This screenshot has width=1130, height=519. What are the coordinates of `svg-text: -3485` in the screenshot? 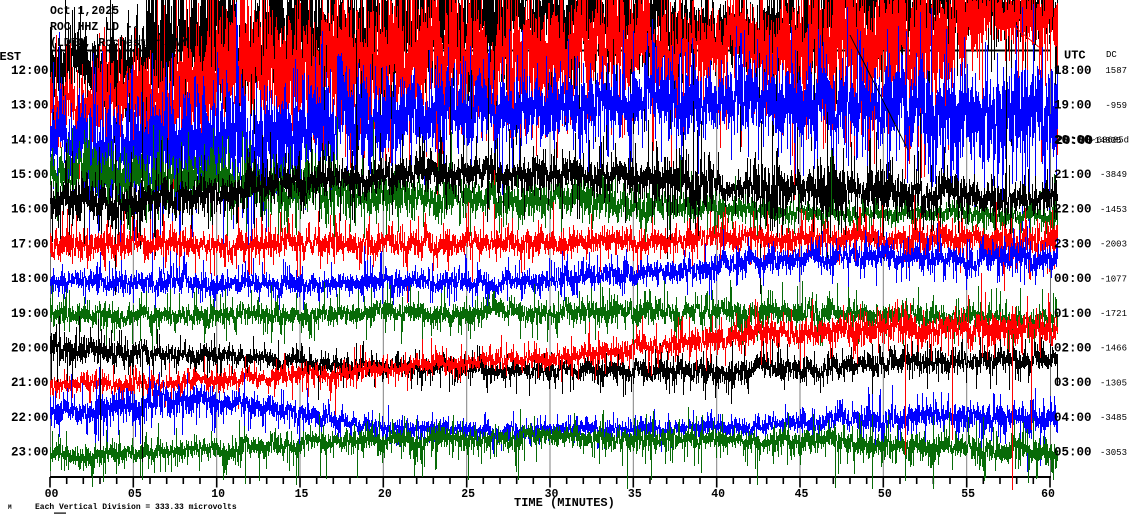 It's located at (1113, 418).